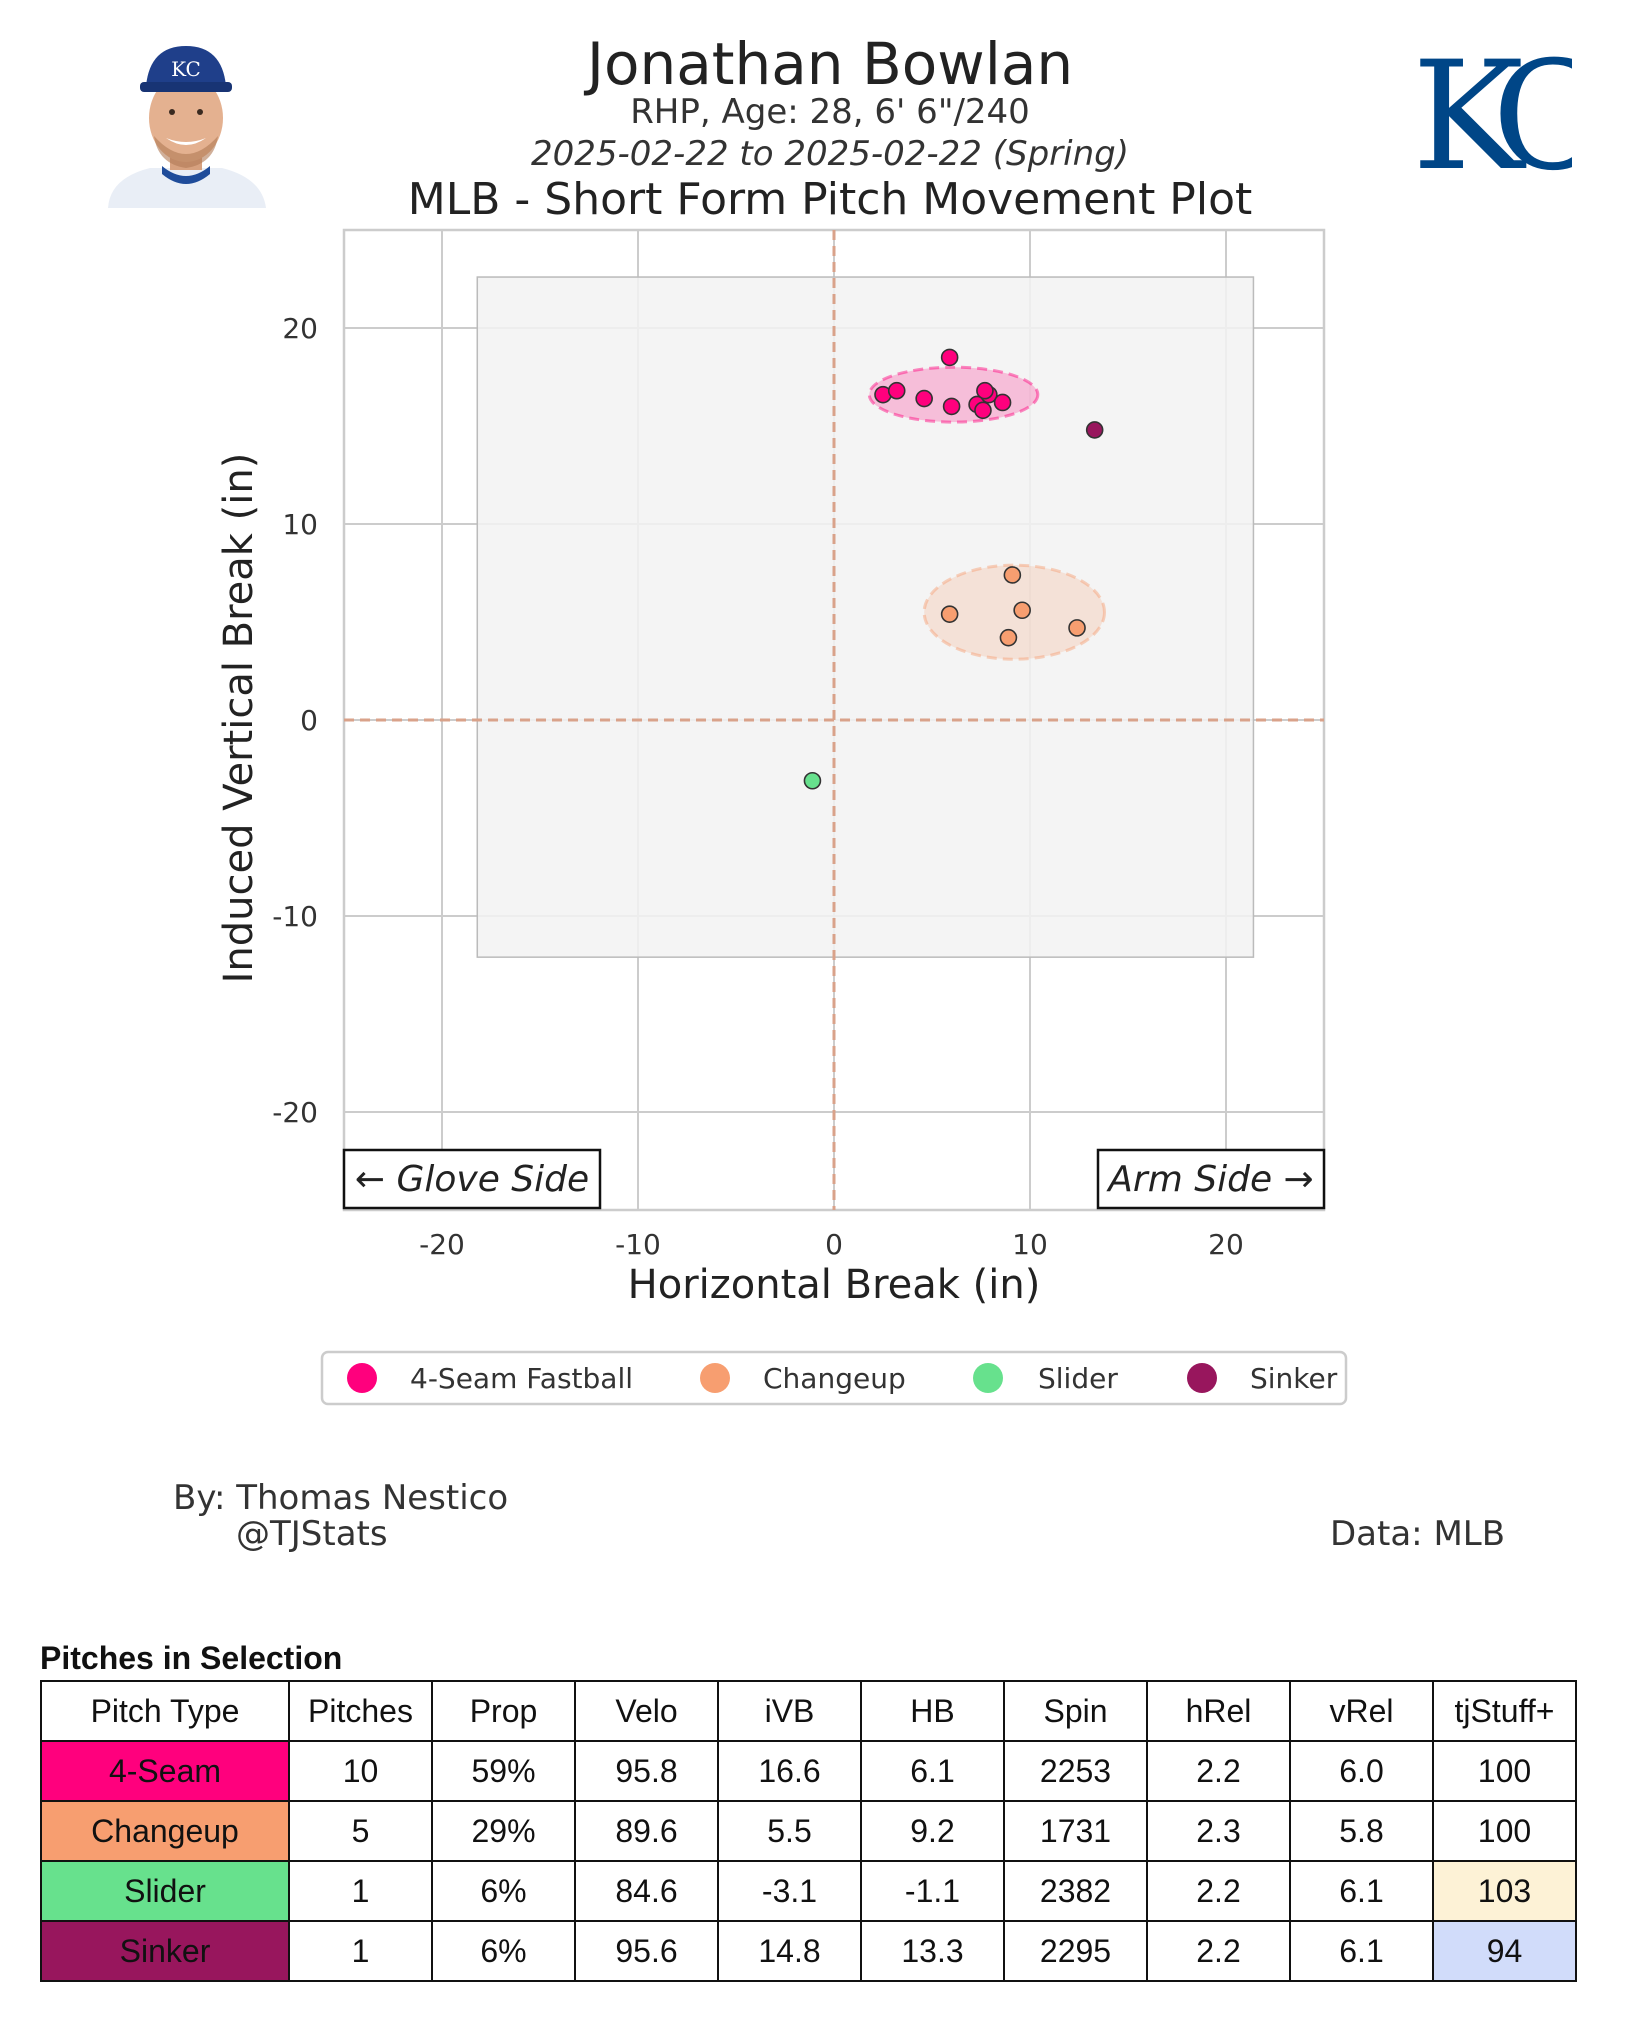 The height and width of the screenshot is (2030, 1632). I want to click on table-row: Slider 1 6% 84.6 -3.1 -1.1 2382 2.2 6.1 103, so click(808, 1891).